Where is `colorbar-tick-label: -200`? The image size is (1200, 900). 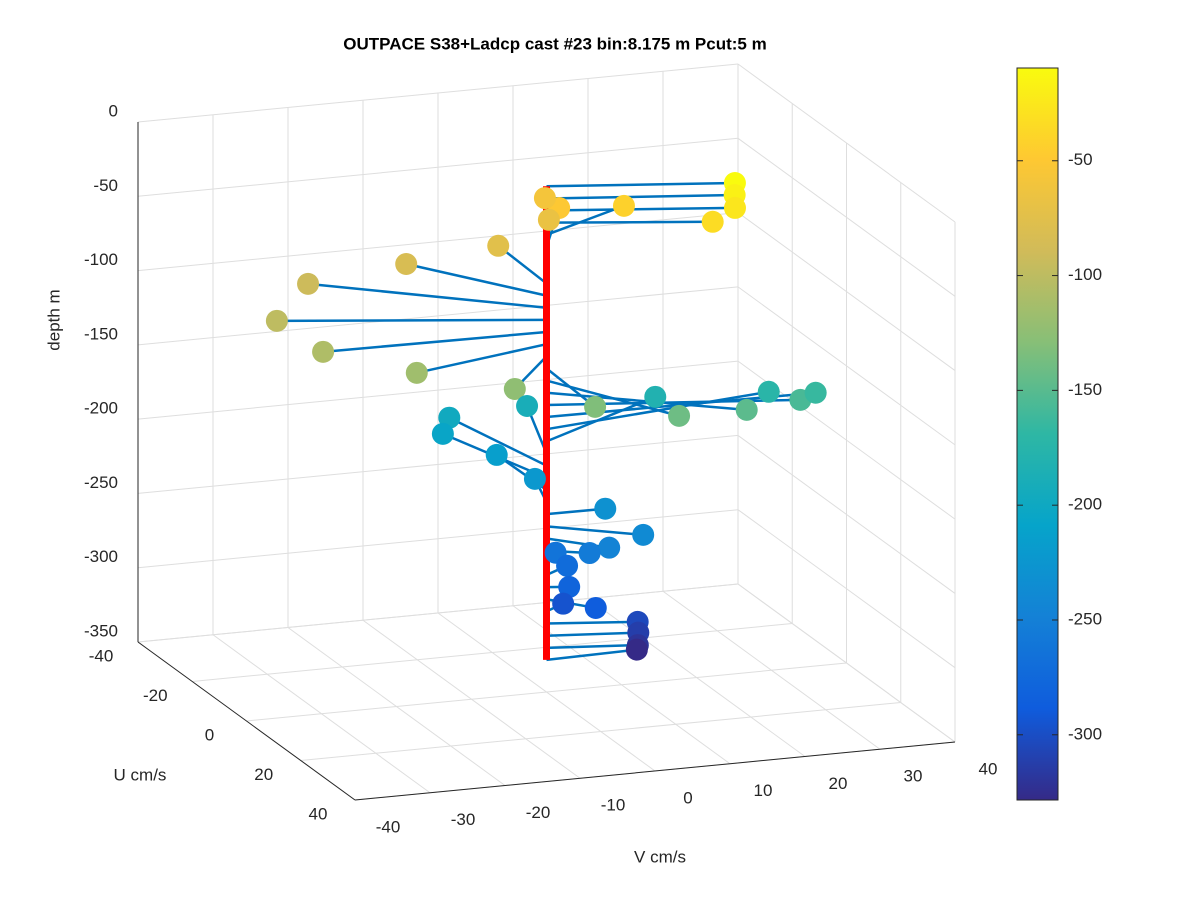 colorbar-tick-label: -200 is located at coordinates (1085, 504).